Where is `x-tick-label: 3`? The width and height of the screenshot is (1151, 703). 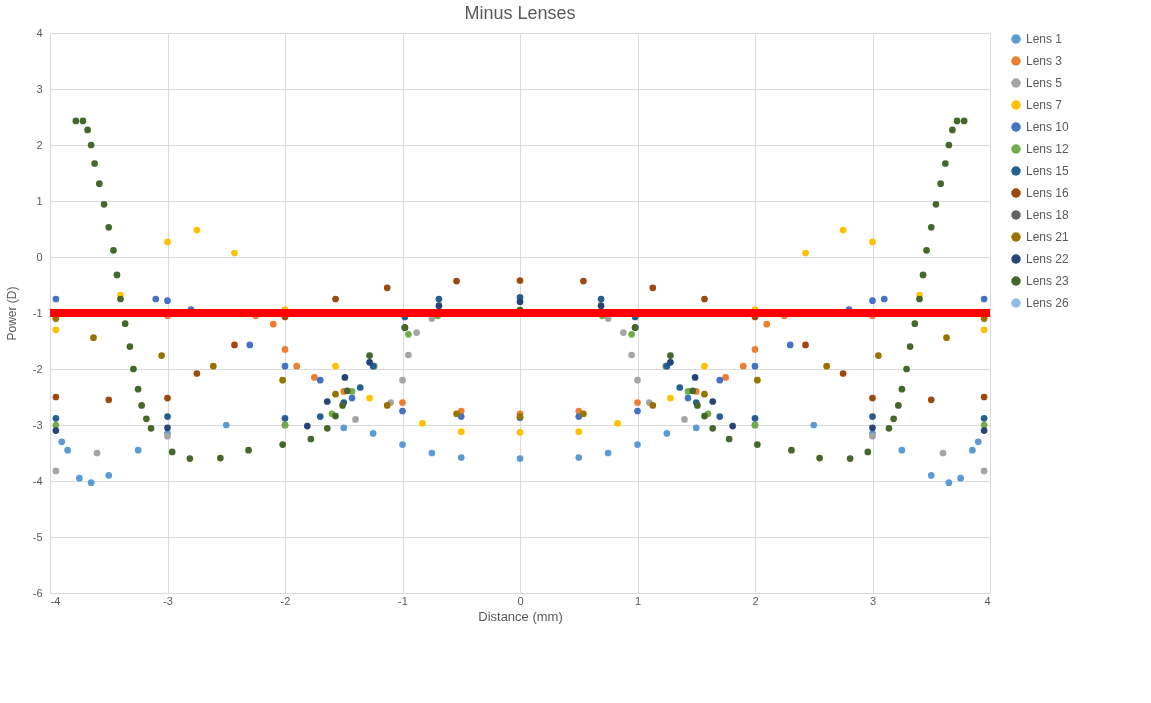 x-tick-label: 3 is located at coordinates (873, 600).